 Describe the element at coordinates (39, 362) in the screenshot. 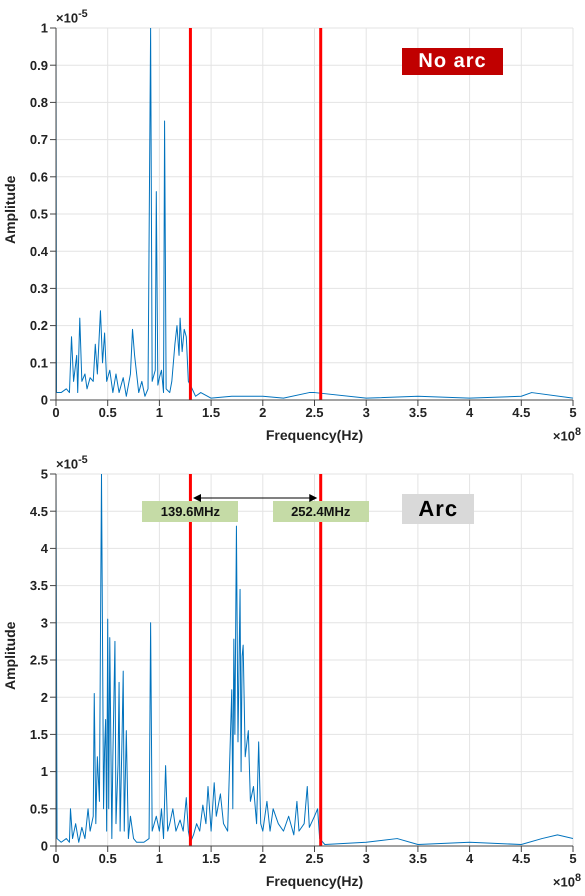

I see `y-tick-label: 0.1` at that location.